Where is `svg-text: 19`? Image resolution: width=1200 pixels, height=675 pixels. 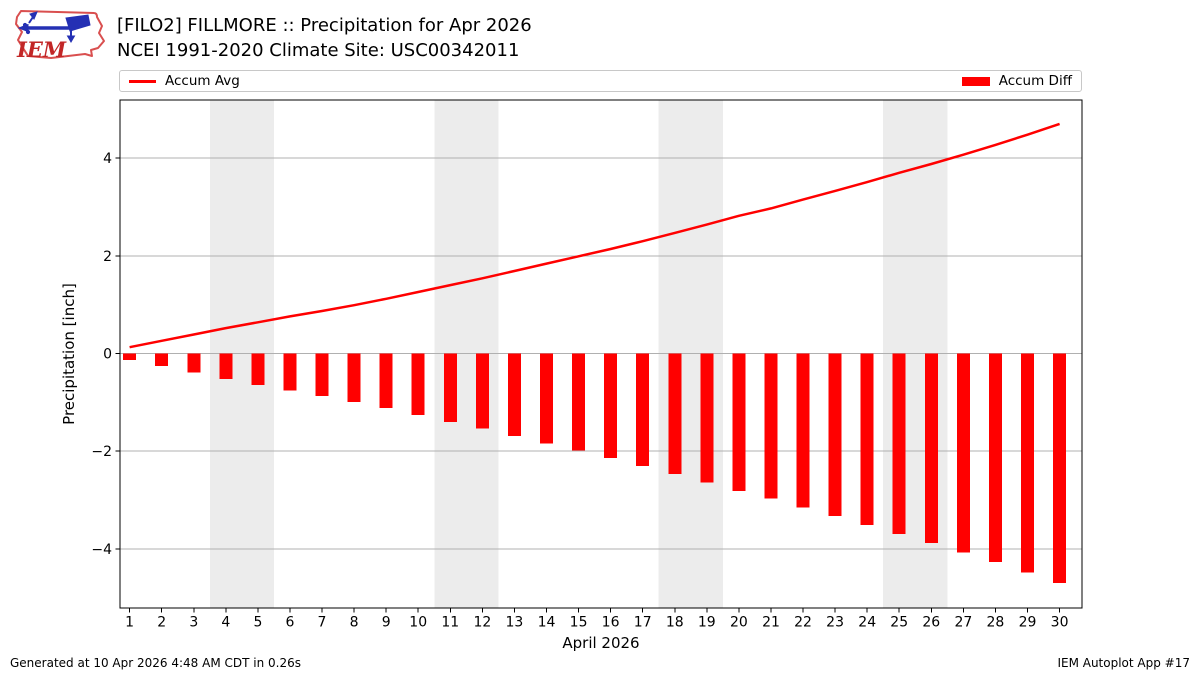 svg-text: 19 is located at coordinates (707, 623).